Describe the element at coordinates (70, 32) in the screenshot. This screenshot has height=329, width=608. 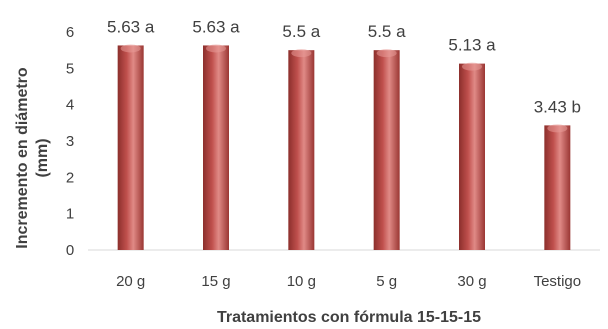
I see `y-tick-label: 6` at that location.